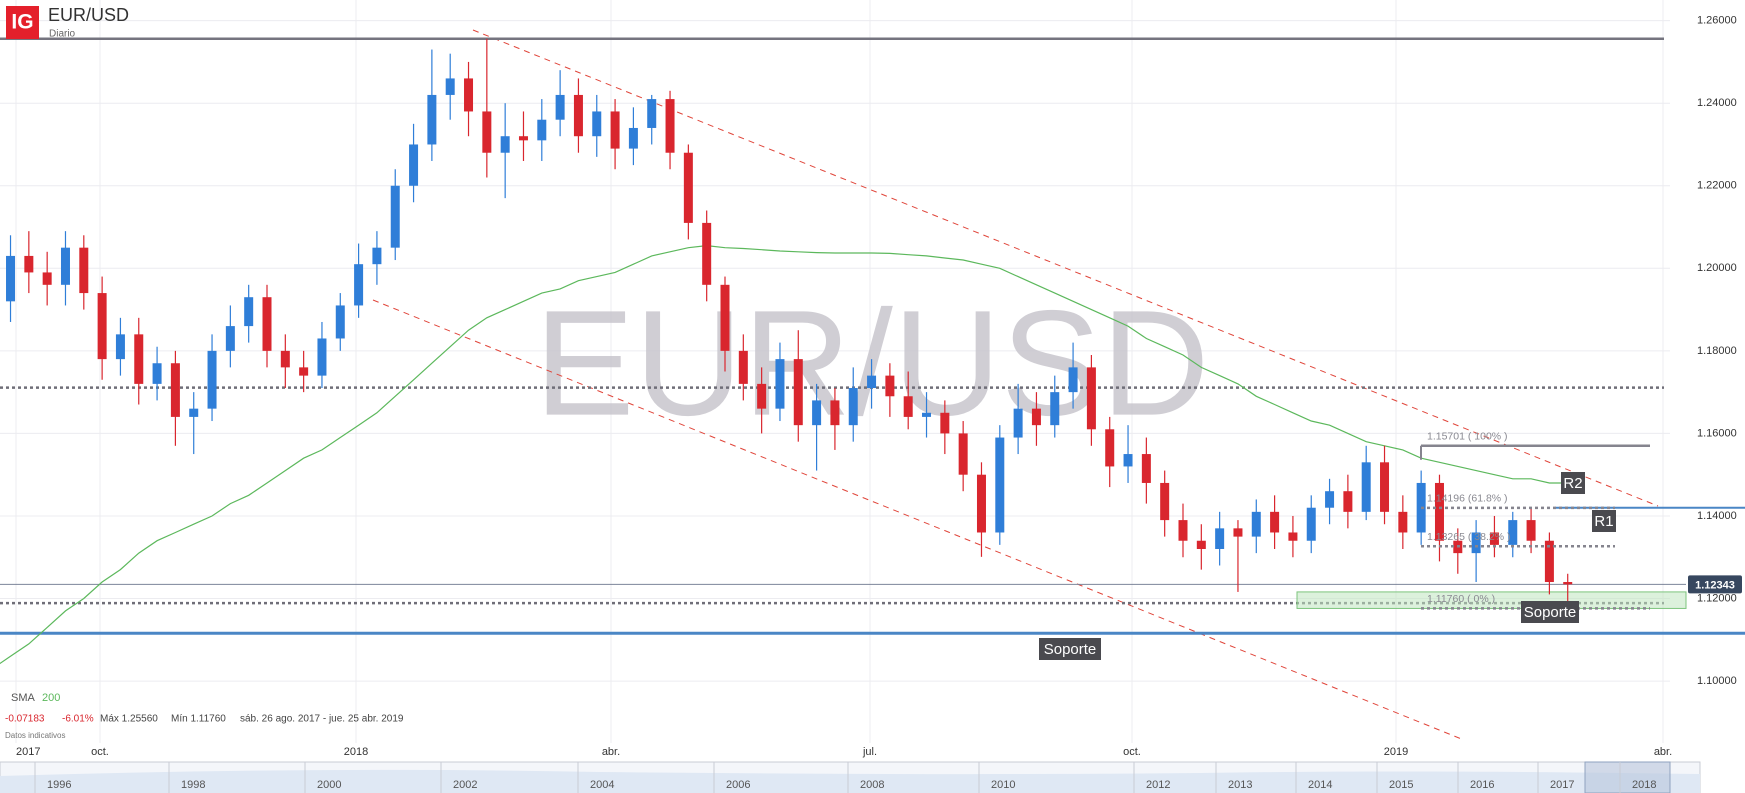 The height and width of the screenshot is (793, 1745). Describe the element at coordinates (356, 752) in the screenshot. I see `x-tick-label: 2018` at that location.